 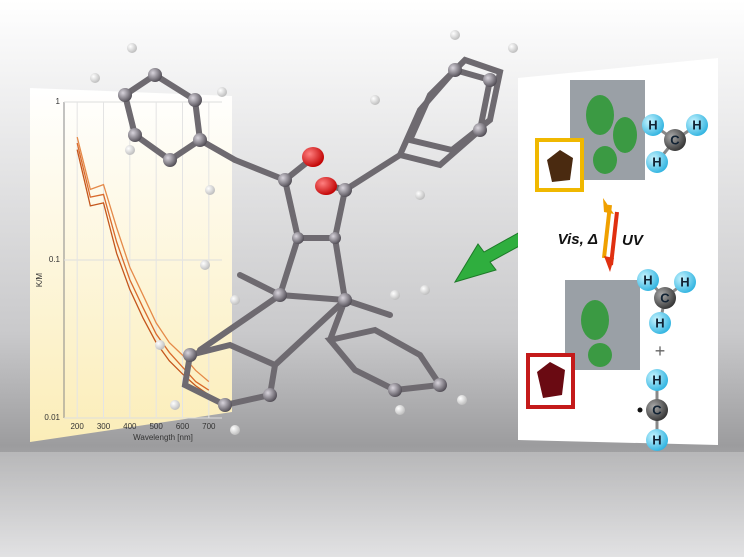 What do you see at coordinates (58, 101) in the screenshot?
I see `y-tick-label: 1` at bounding box center [58, 101].